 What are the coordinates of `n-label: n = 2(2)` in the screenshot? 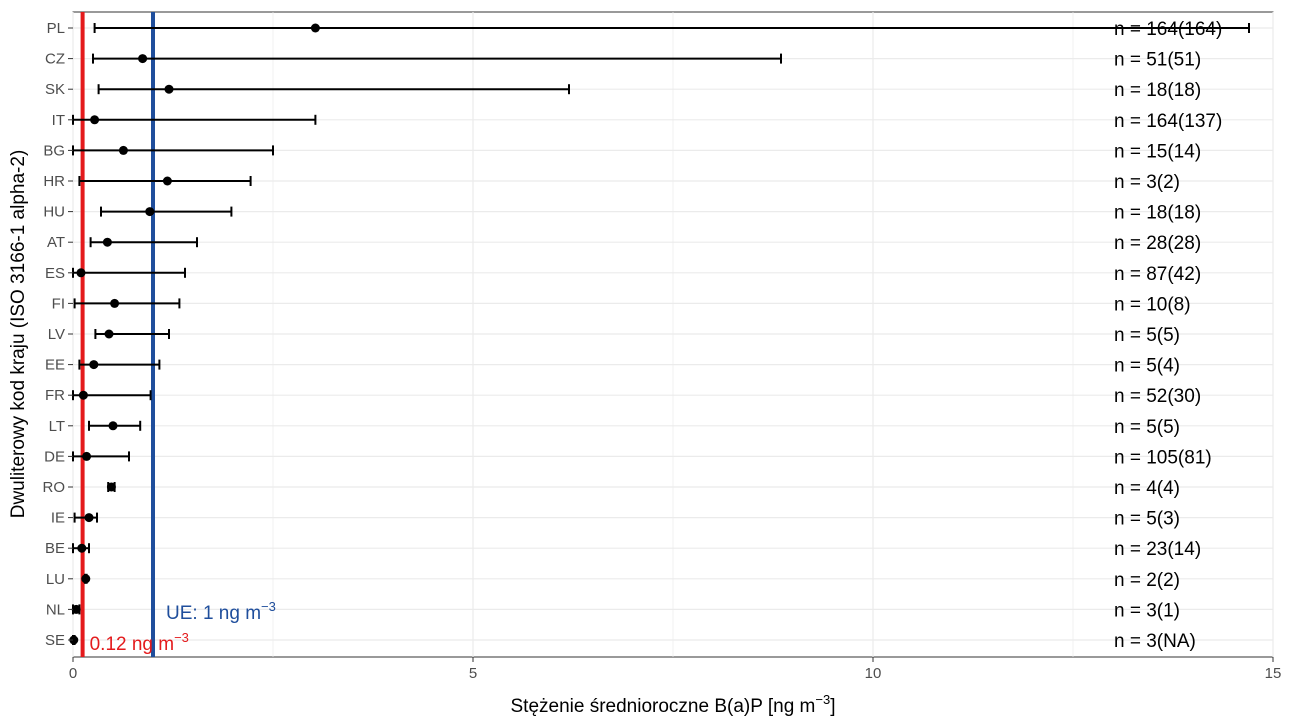 It's located at (1147, 580).